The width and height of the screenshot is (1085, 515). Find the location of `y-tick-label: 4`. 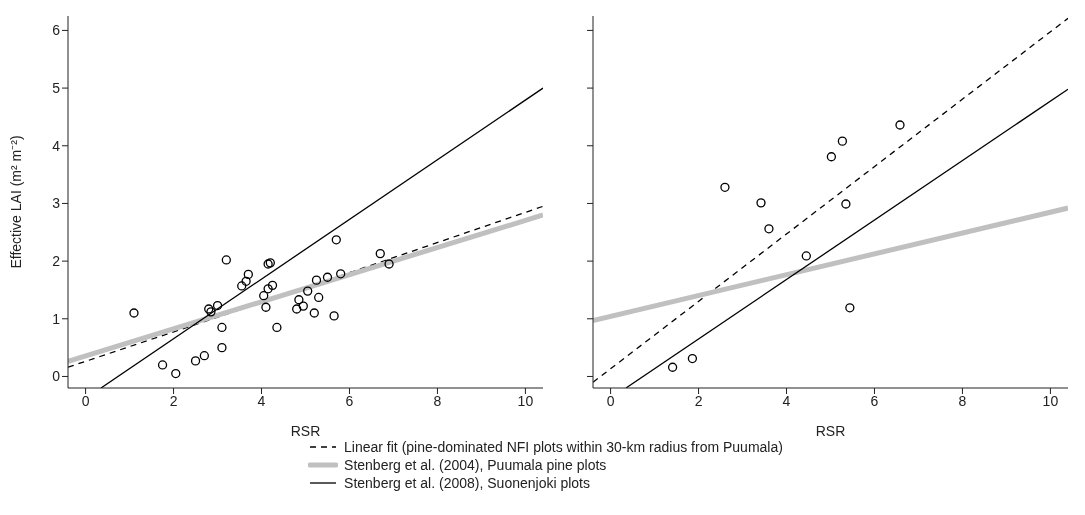

y-tick-label: 4 is located at coordinates (56, 145).